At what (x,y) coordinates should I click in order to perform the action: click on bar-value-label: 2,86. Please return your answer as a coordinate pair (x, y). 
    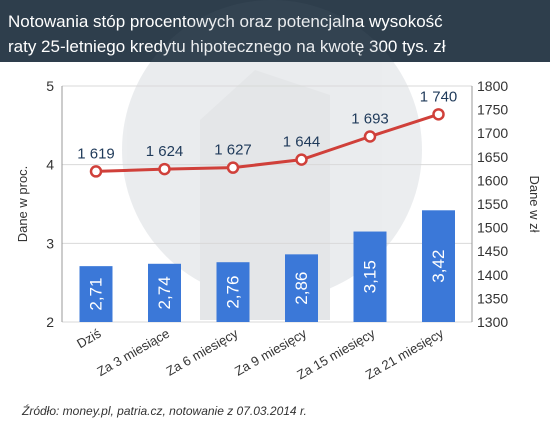
    Looking at the image, I should click on (301, 288).